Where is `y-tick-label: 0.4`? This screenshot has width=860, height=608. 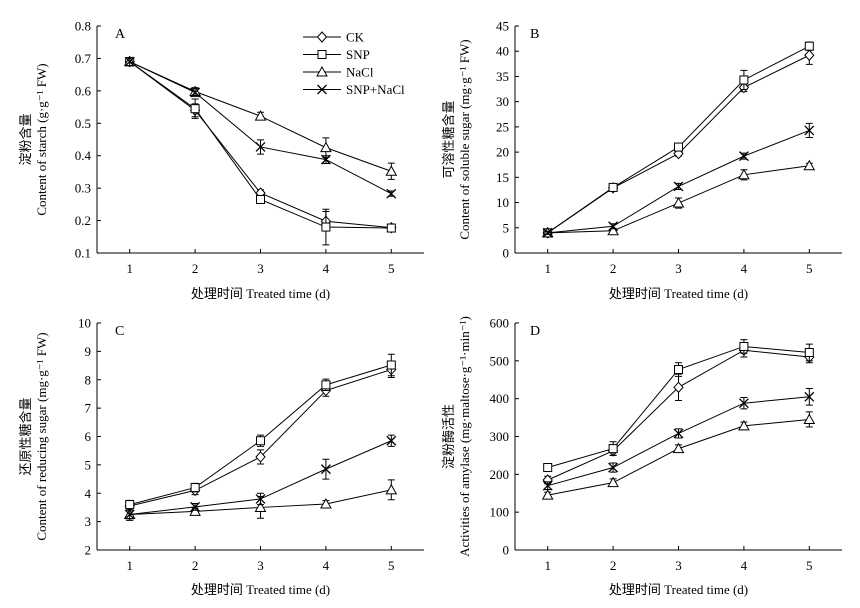 y-tick-label: 0.4 is located at coordinates (83, 155).